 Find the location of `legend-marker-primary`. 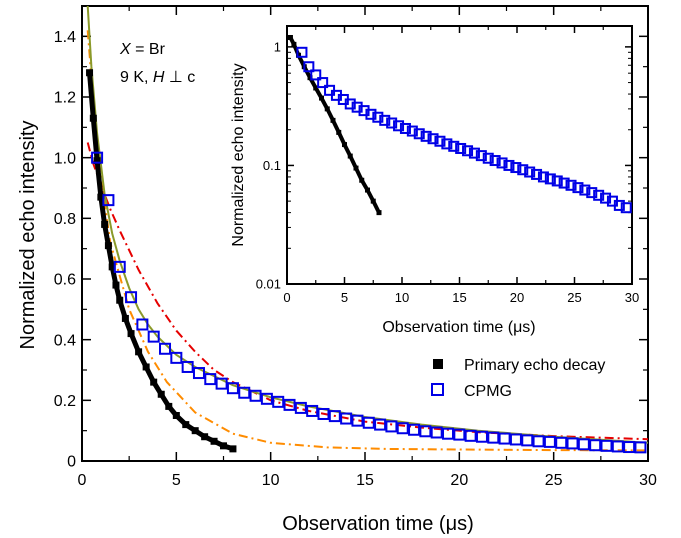

legend-marker-primary is located at coordinates (438, 364).